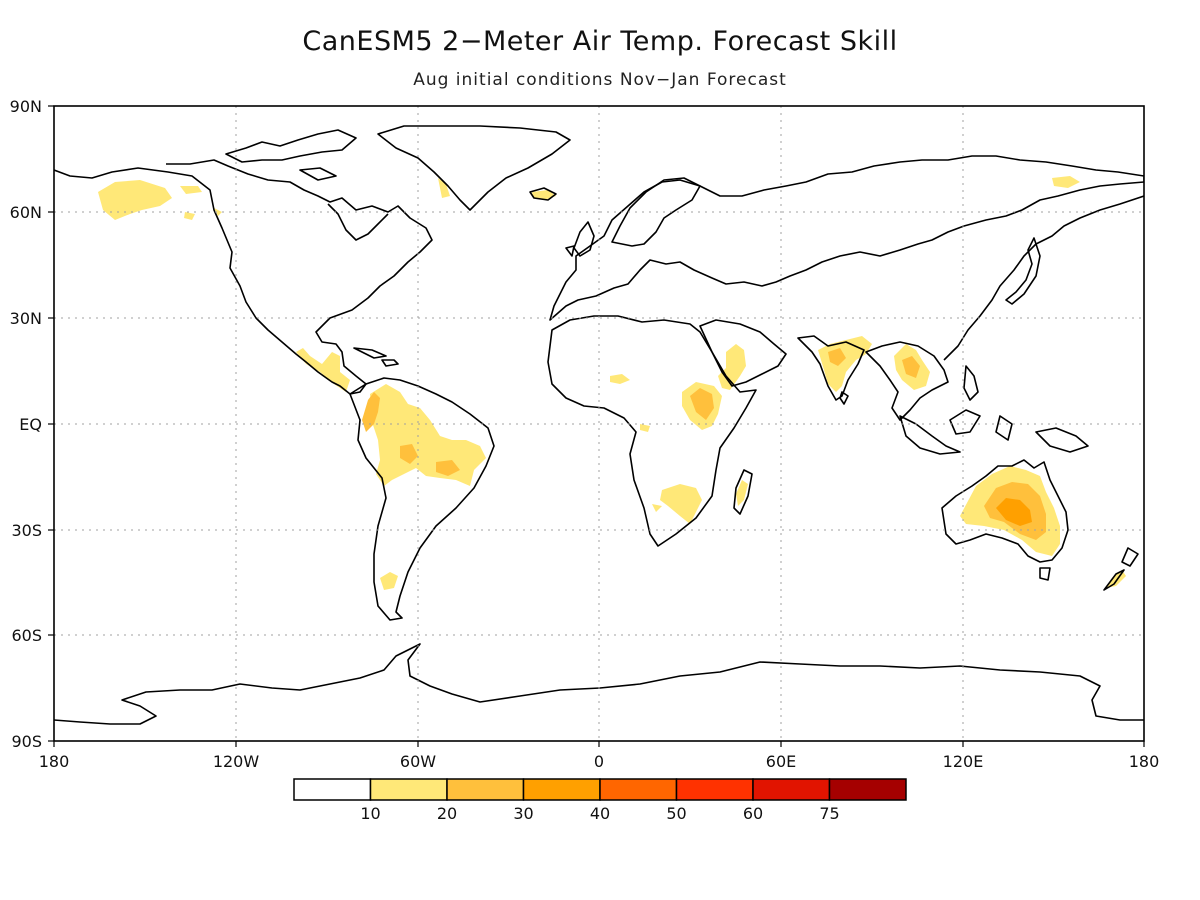  I want to click on coast-china-east, so click(1043, 278).